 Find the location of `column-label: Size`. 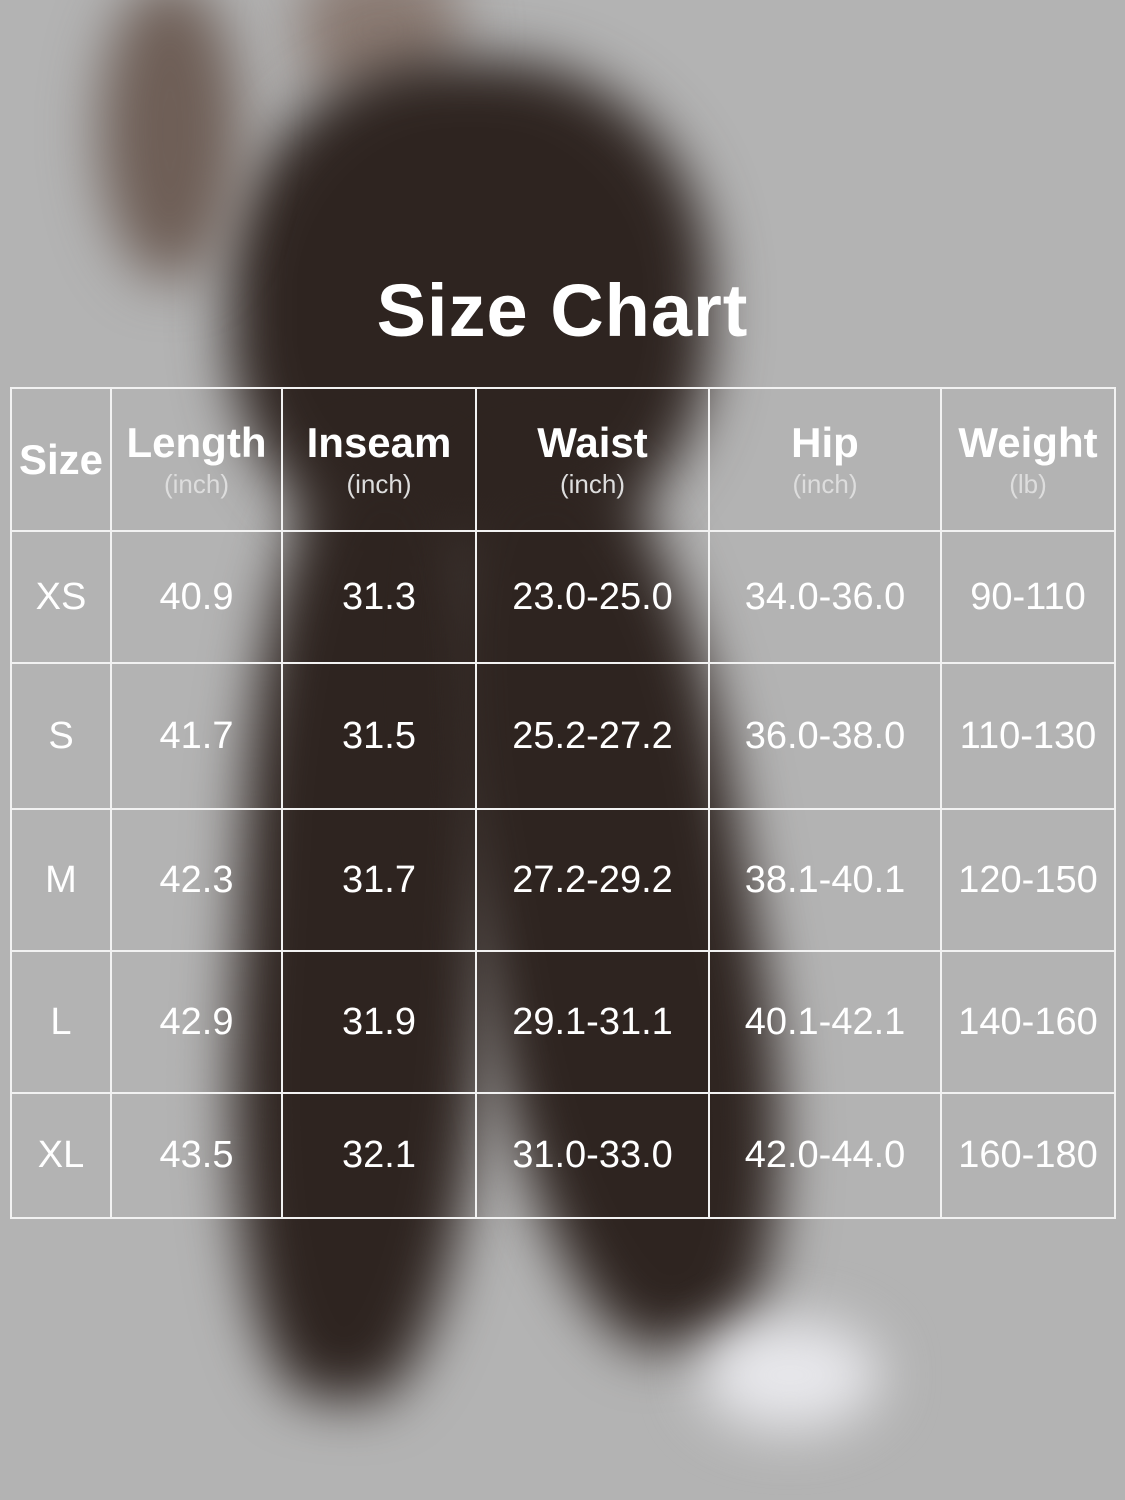

column-label: Size is located at coordinates (61, 459).